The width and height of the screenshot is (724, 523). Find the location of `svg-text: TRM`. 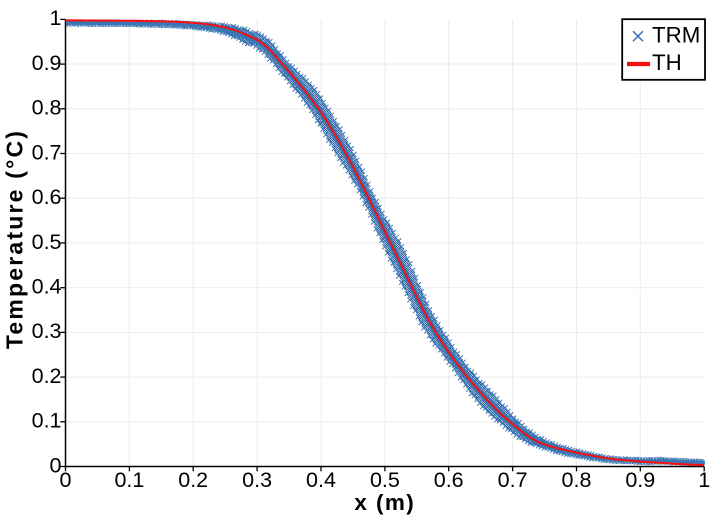

svg-text: TRM is located at coordinates (676, 34).